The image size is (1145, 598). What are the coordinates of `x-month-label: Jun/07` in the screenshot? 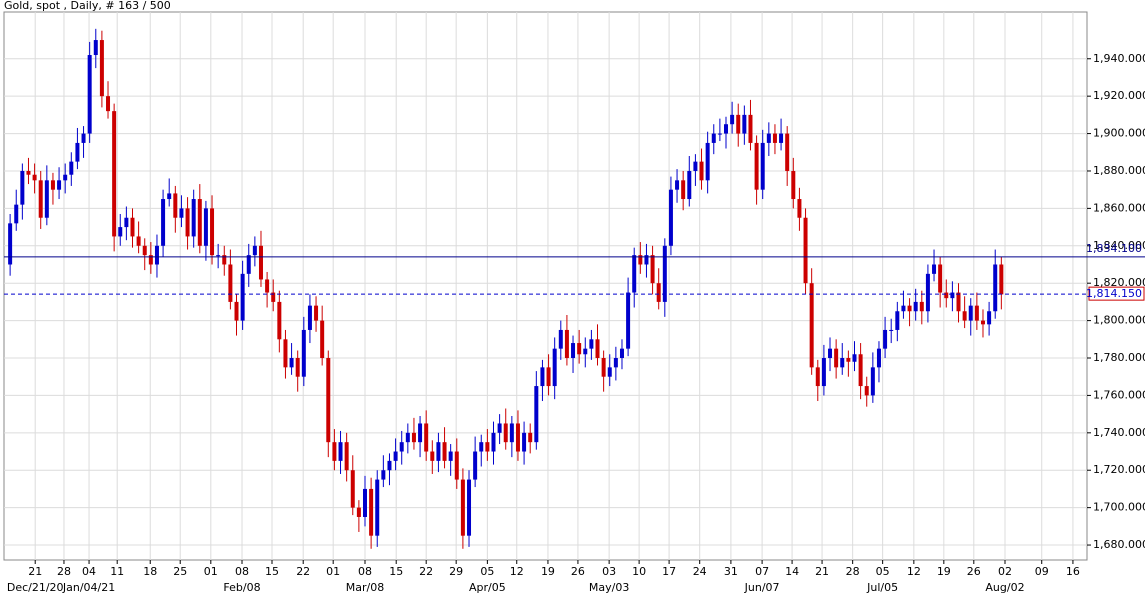 It's located at (762, 587).